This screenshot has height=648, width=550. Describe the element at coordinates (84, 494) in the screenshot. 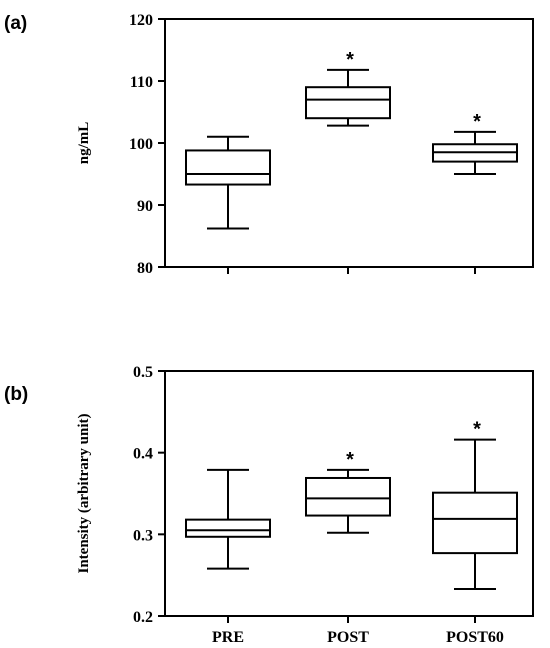

I see `panel-1-y-axis-title: Intensity (arbitrary unit)` at that location.